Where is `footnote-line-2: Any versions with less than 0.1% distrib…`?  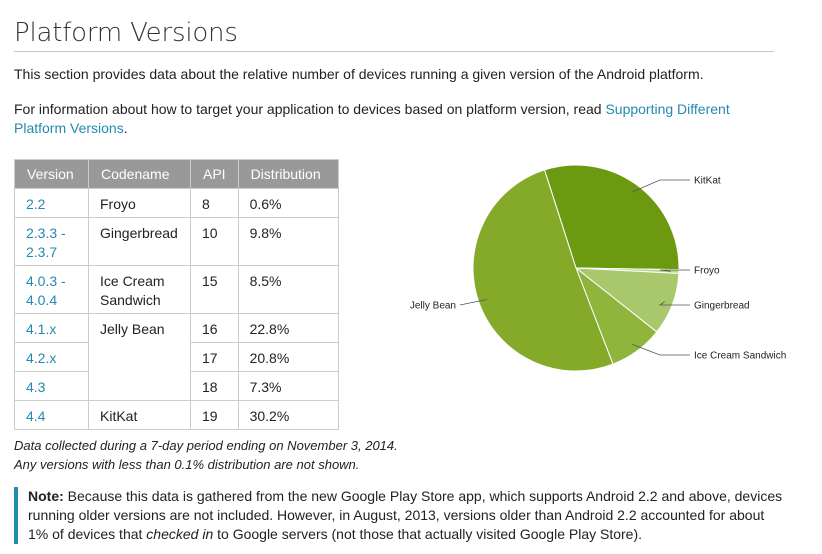 footnote-line-2: Any versions with less than 0.1% distrib… is located at coordinates (187, 464).